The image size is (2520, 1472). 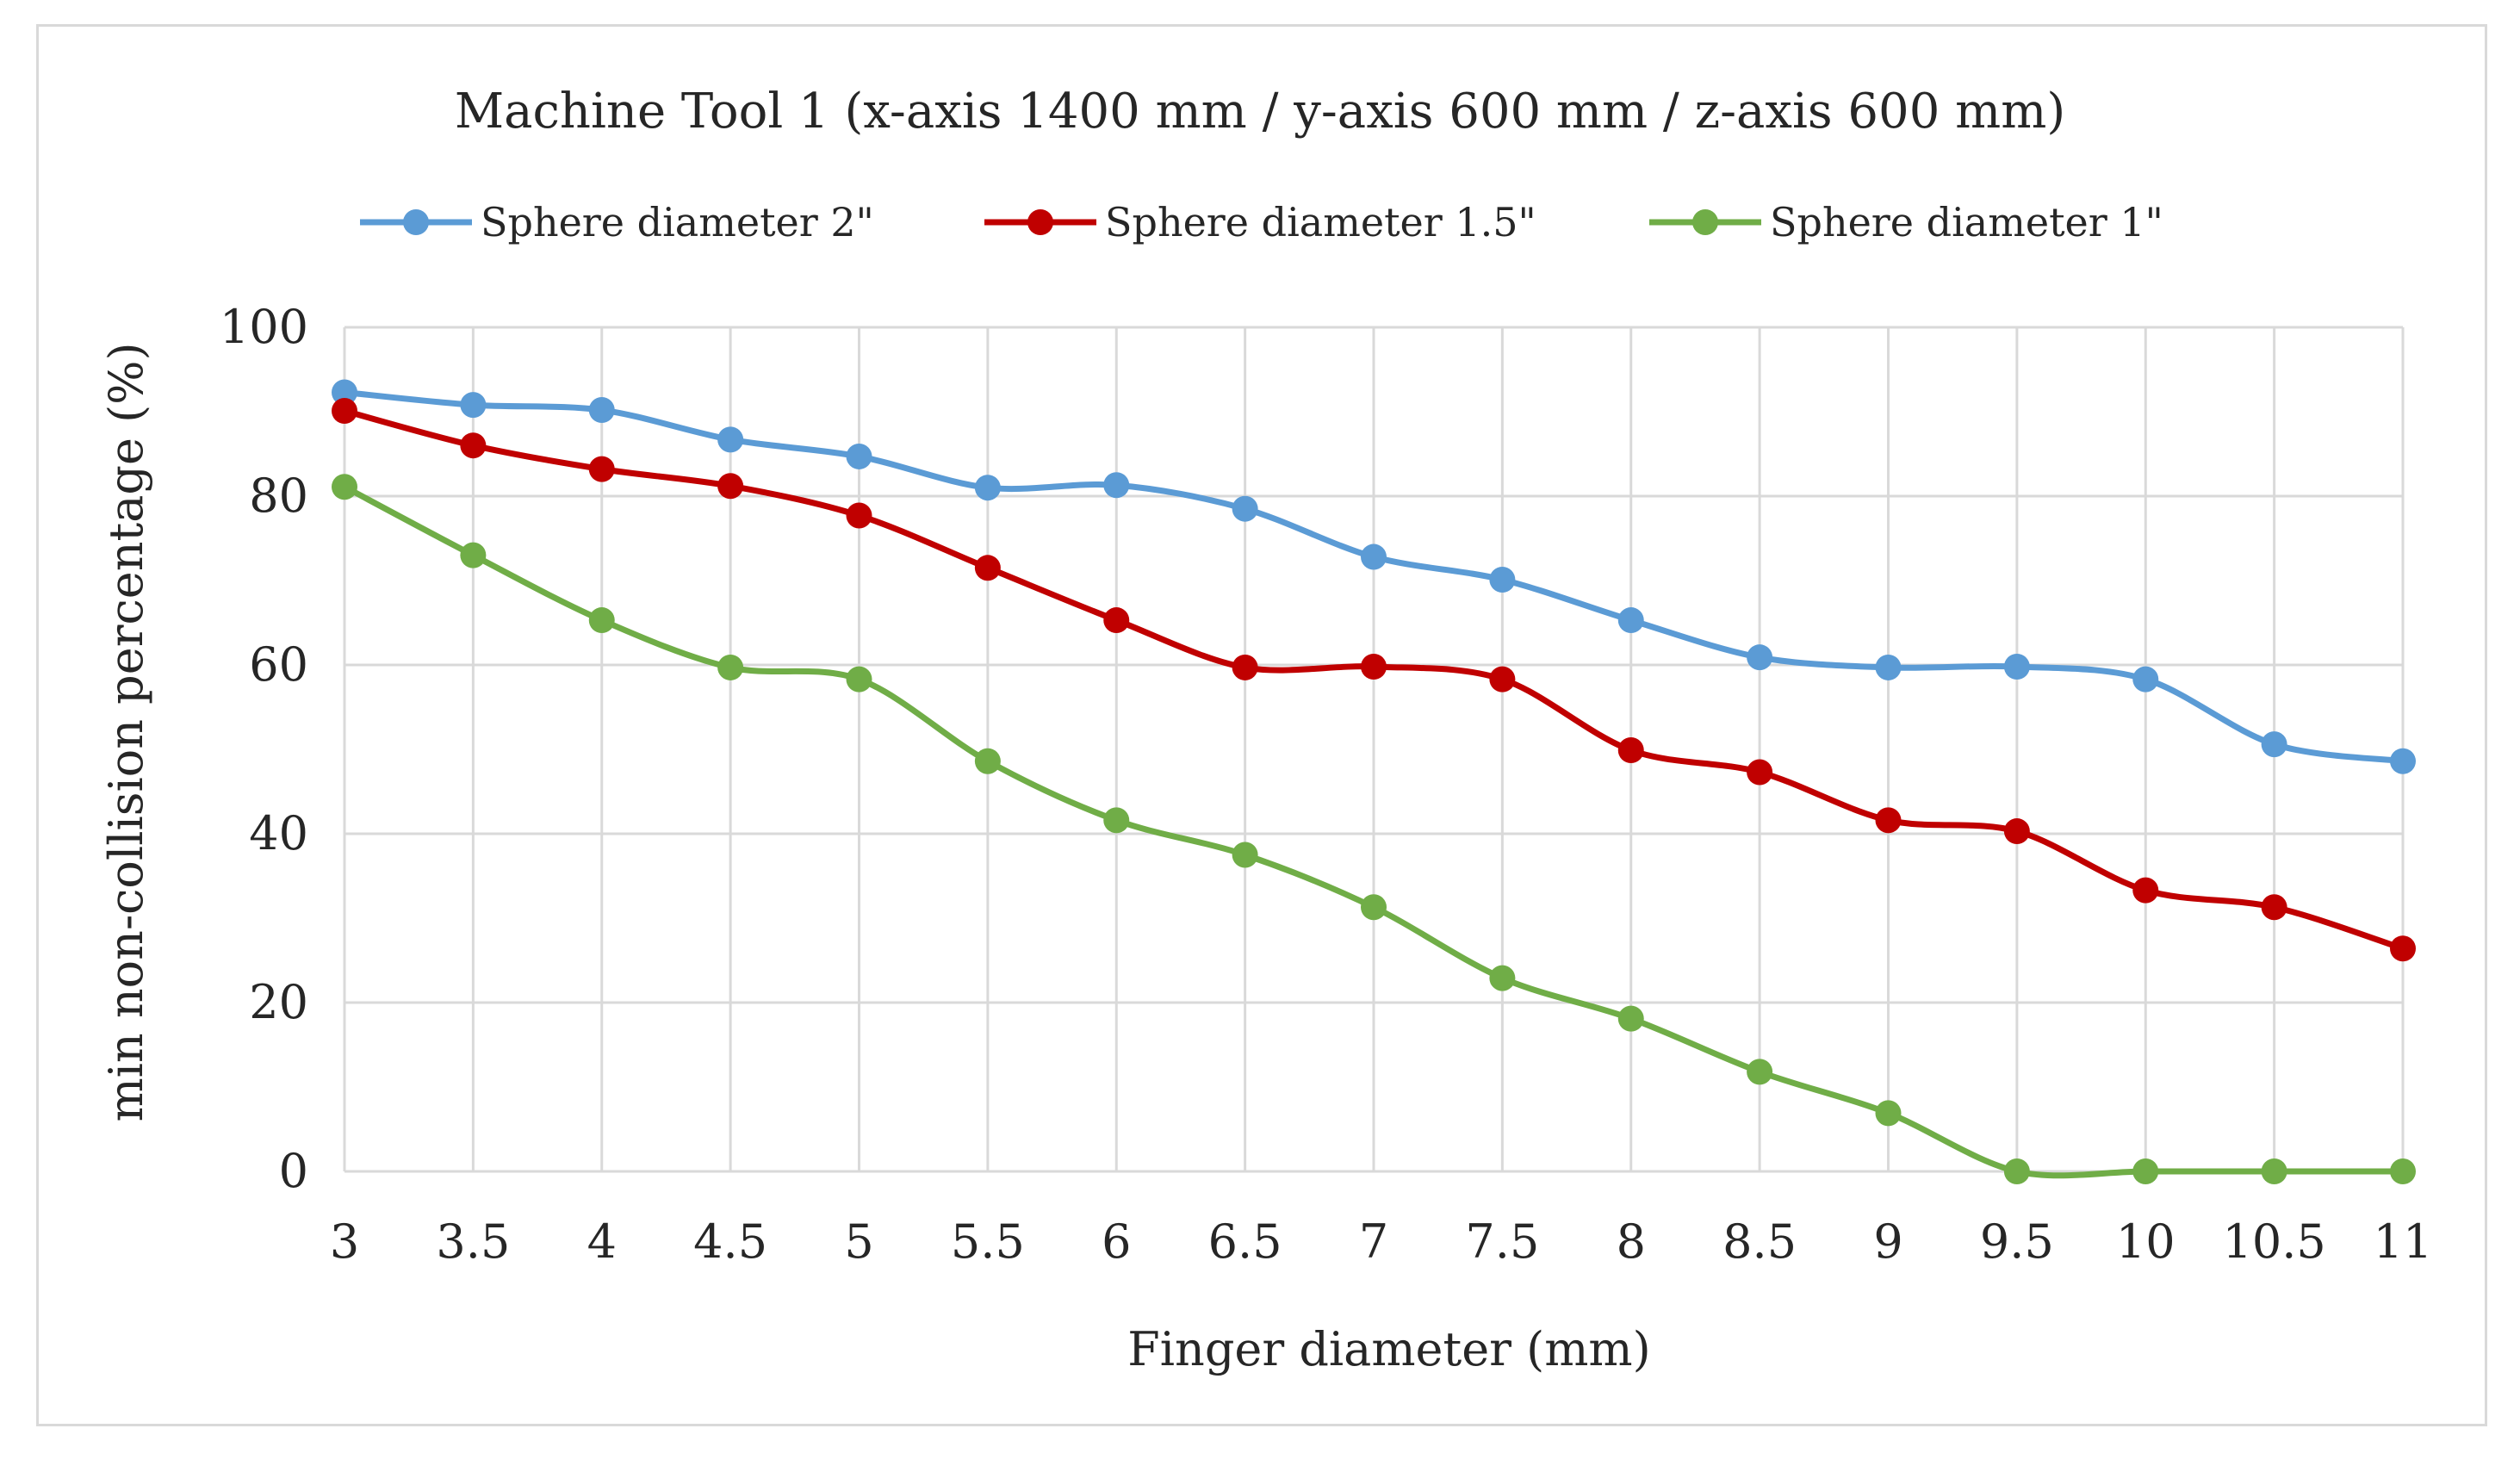 I want to click on x-tick-label: 8.5, so click(x=1760, y=1241).